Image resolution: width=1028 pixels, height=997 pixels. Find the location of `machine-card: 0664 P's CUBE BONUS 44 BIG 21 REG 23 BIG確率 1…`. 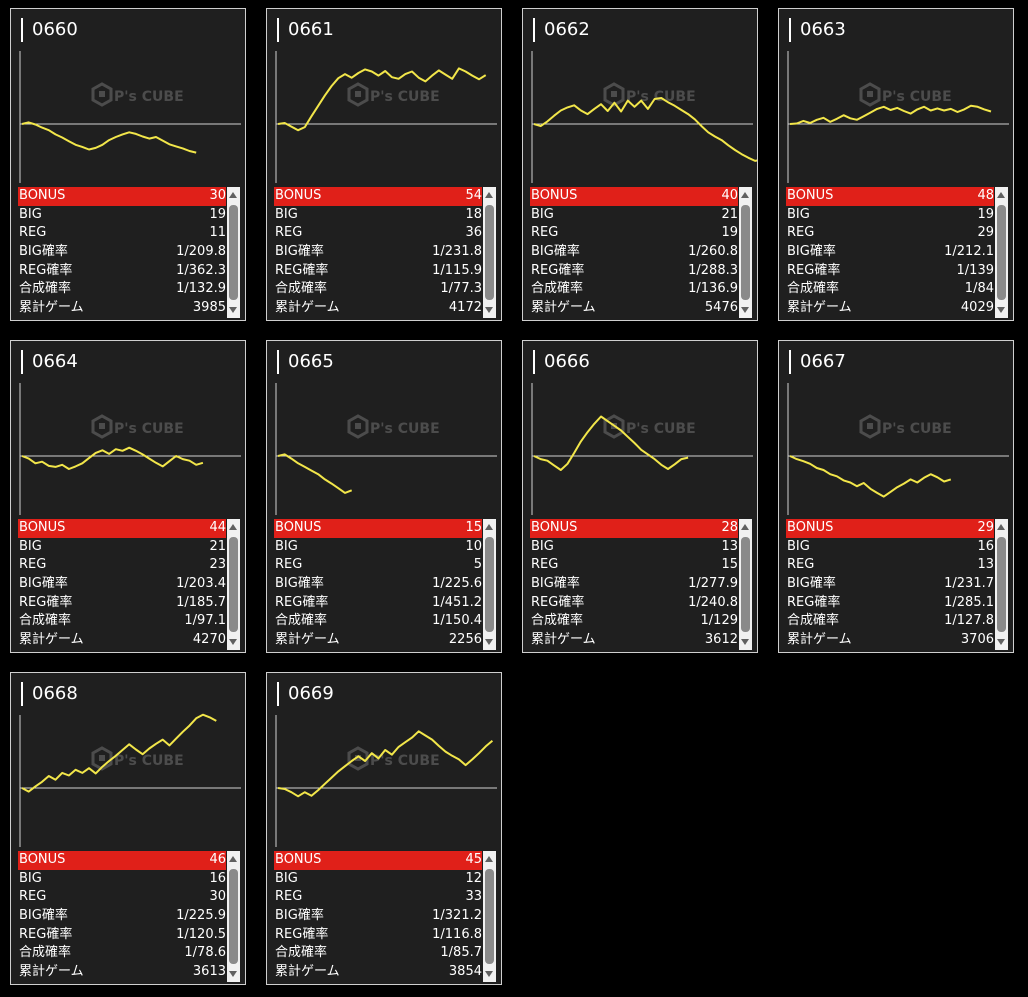

machine-card: 0664 P's CUBE BONUS 44 BIG 21 REG 23 BIG確率 1… is located at coordinates (128, 496).